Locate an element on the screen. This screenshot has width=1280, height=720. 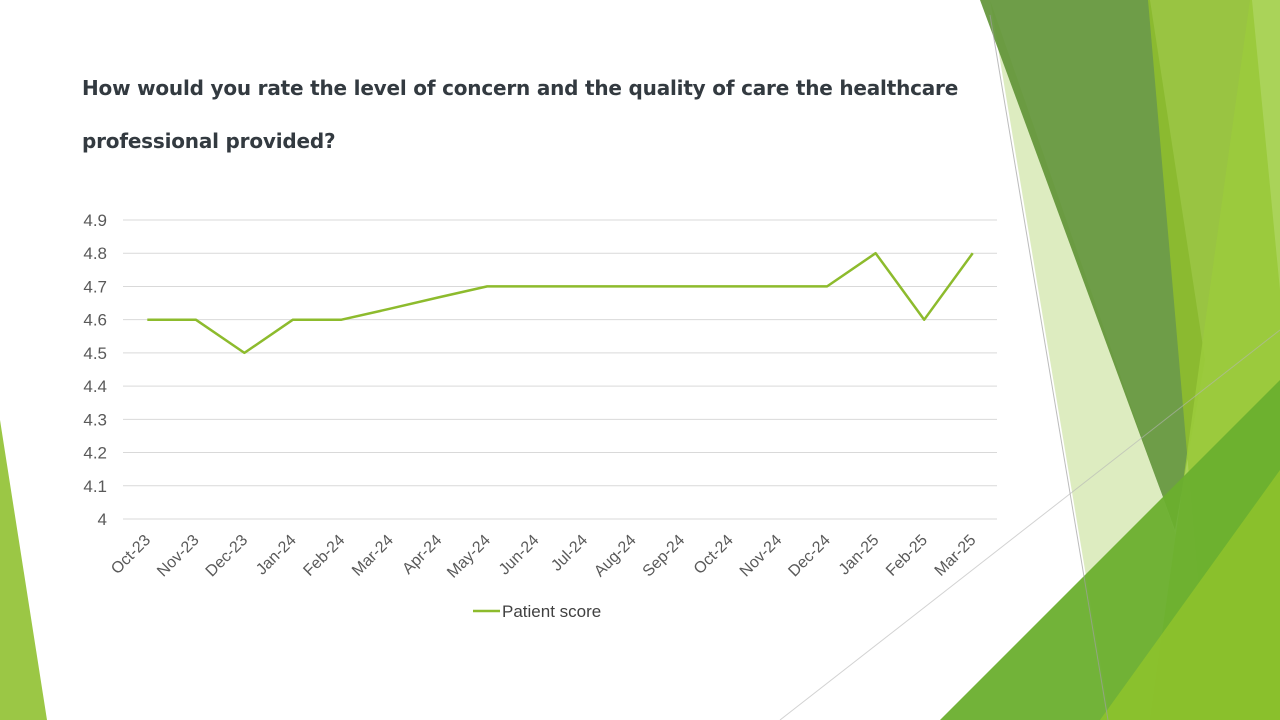
y-tick-label: 4.8 is located at coordinates (95, 253).